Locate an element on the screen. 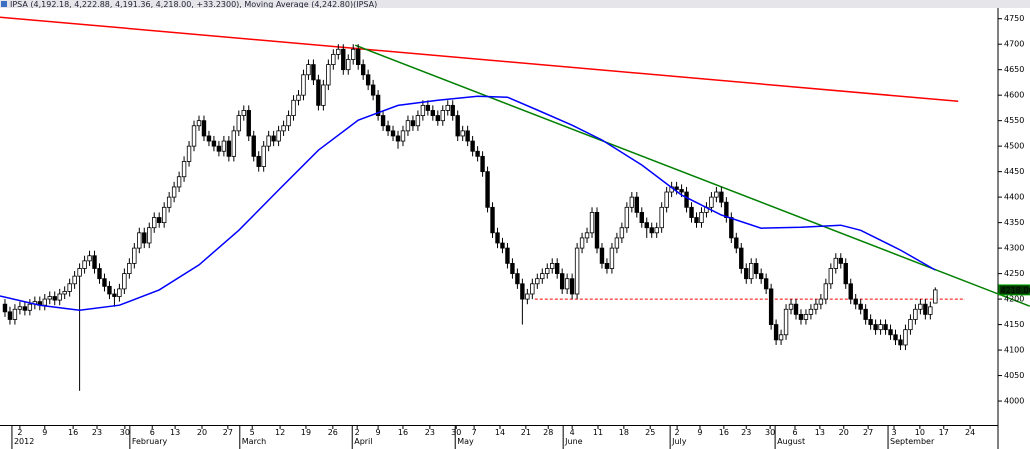  y-tick-label: 4650 is located at coordinates (1014, 69).